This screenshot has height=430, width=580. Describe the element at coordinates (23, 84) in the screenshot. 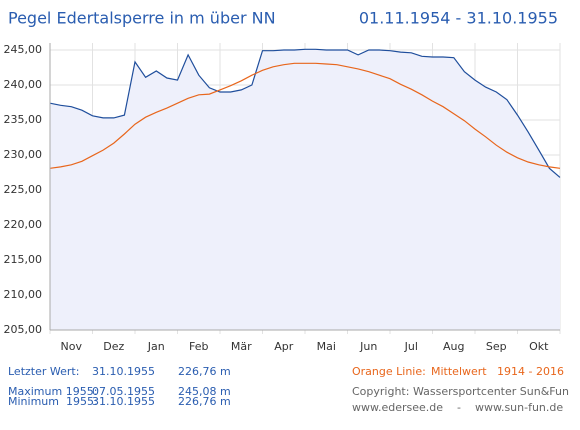

I see `y-tick-label: 240,00` at that location.